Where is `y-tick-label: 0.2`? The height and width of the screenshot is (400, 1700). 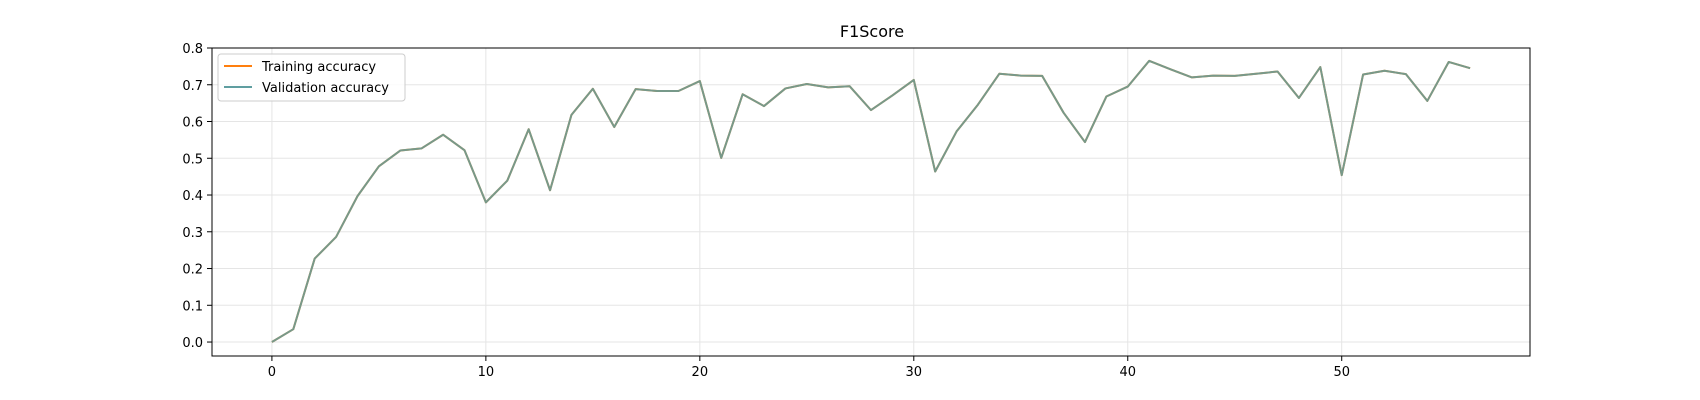
y-tick-label: 0.2 is located at coordinates (192, 270).